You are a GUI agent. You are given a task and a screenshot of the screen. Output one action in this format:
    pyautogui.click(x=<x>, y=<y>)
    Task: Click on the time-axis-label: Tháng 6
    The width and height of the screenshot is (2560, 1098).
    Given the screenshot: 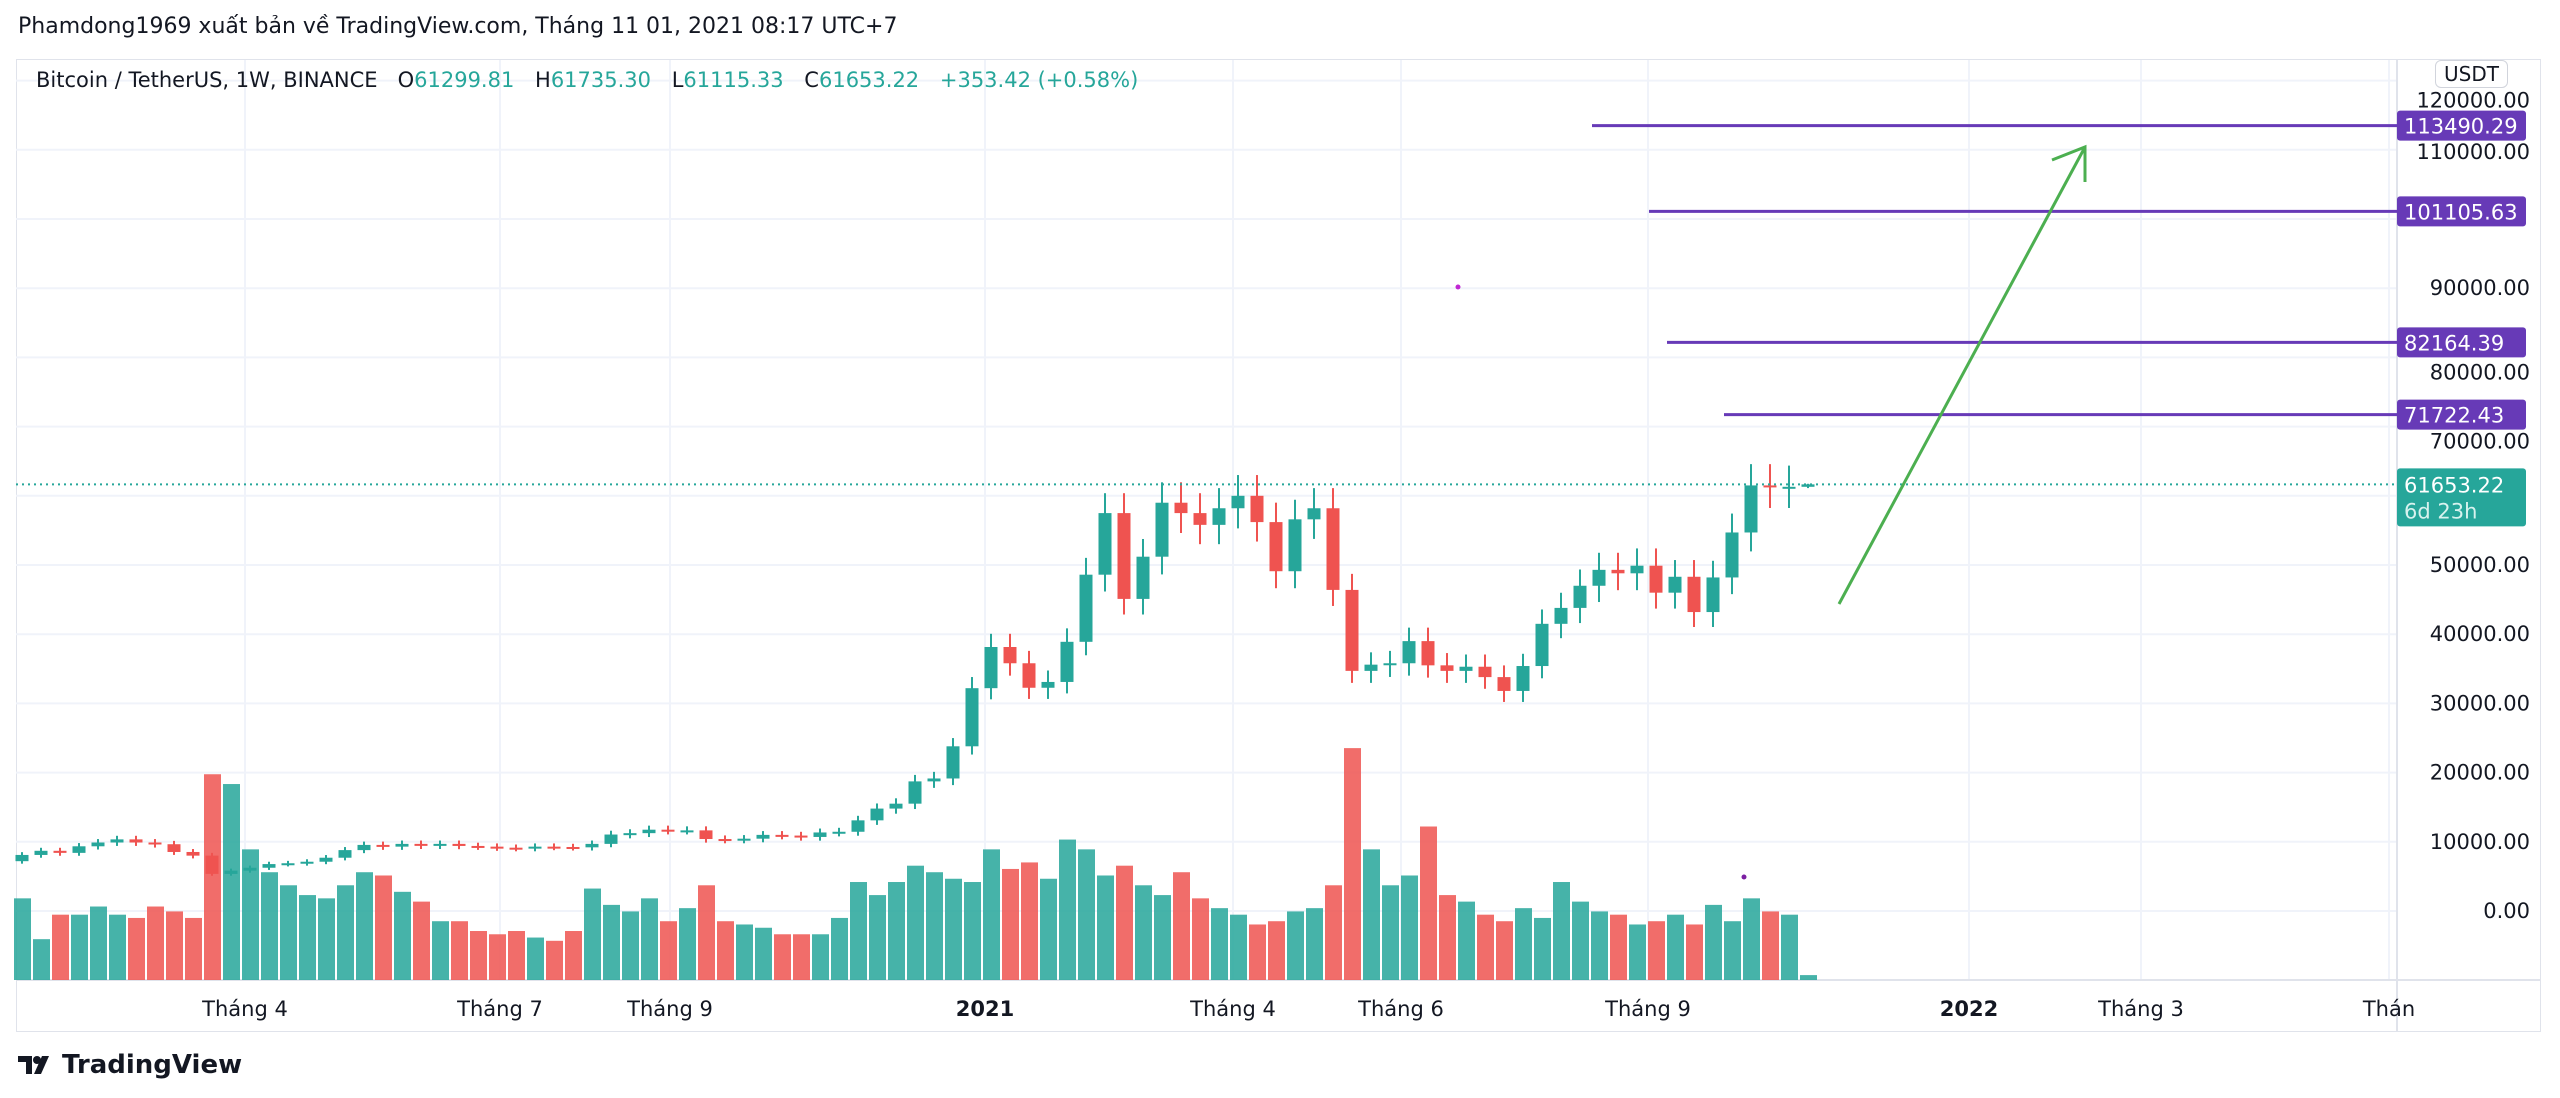 What is the action you would take?
    pyautogui.click(x=1400, y=1009)
    